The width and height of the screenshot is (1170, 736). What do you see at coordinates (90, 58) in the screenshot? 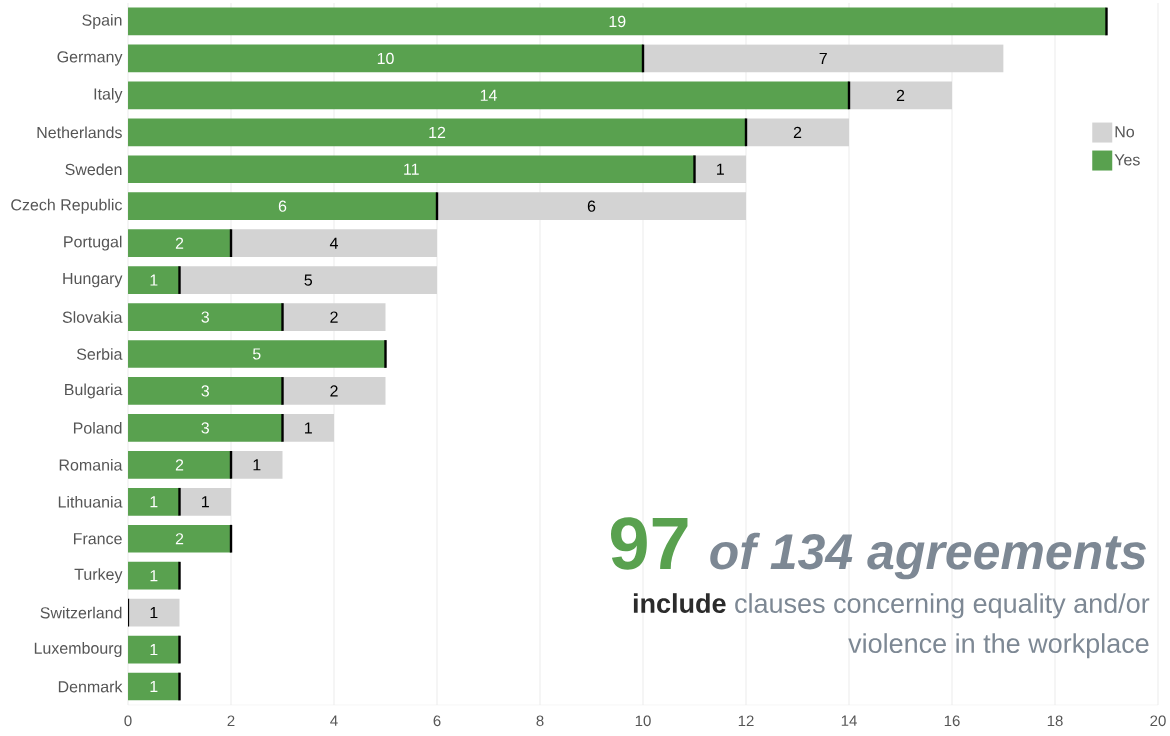
I see `y-tick-label: Germany` at bounding box center [90, 58].